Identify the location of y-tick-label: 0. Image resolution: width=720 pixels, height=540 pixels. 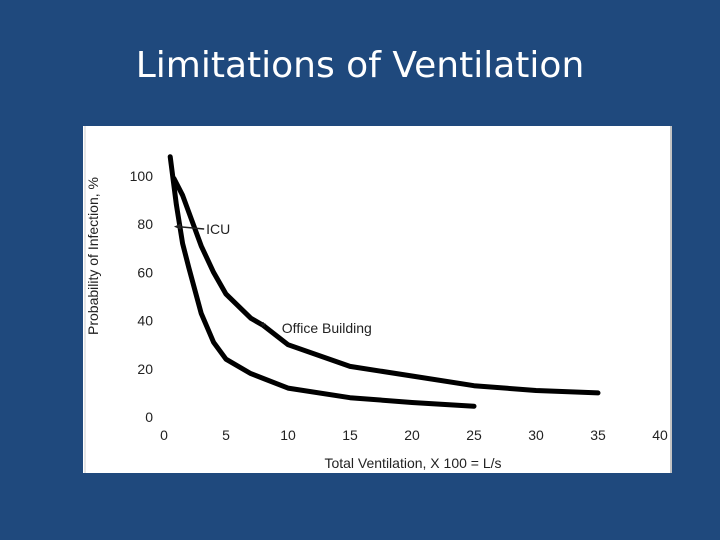
(149, 417).